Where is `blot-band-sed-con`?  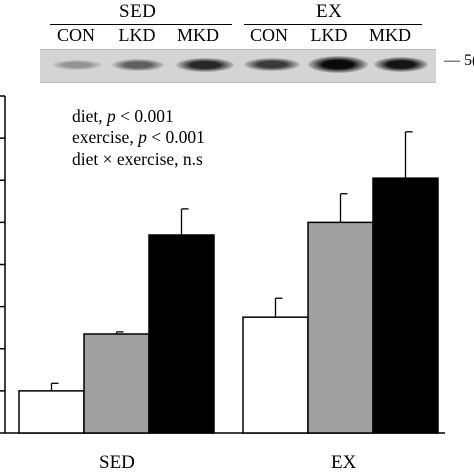 blot-band-sed-con is located at coordinates (77, 65).